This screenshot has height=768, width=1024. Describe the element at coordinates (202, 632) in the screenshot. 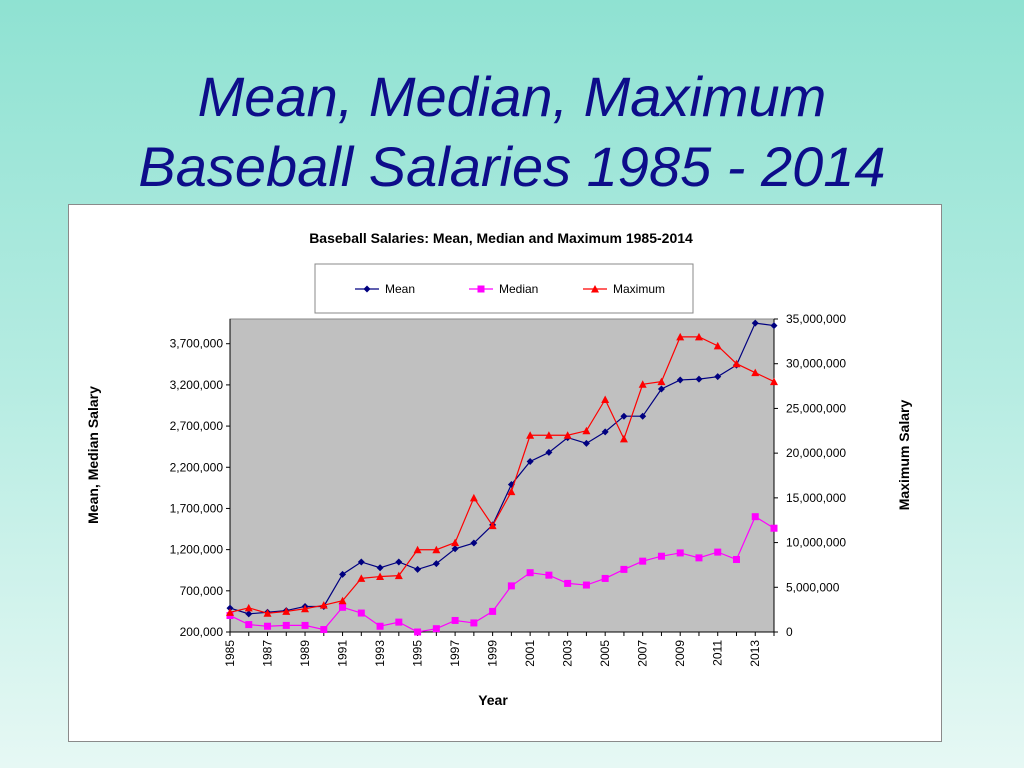

I see `y-left-tick-label: 200,000` at that location.